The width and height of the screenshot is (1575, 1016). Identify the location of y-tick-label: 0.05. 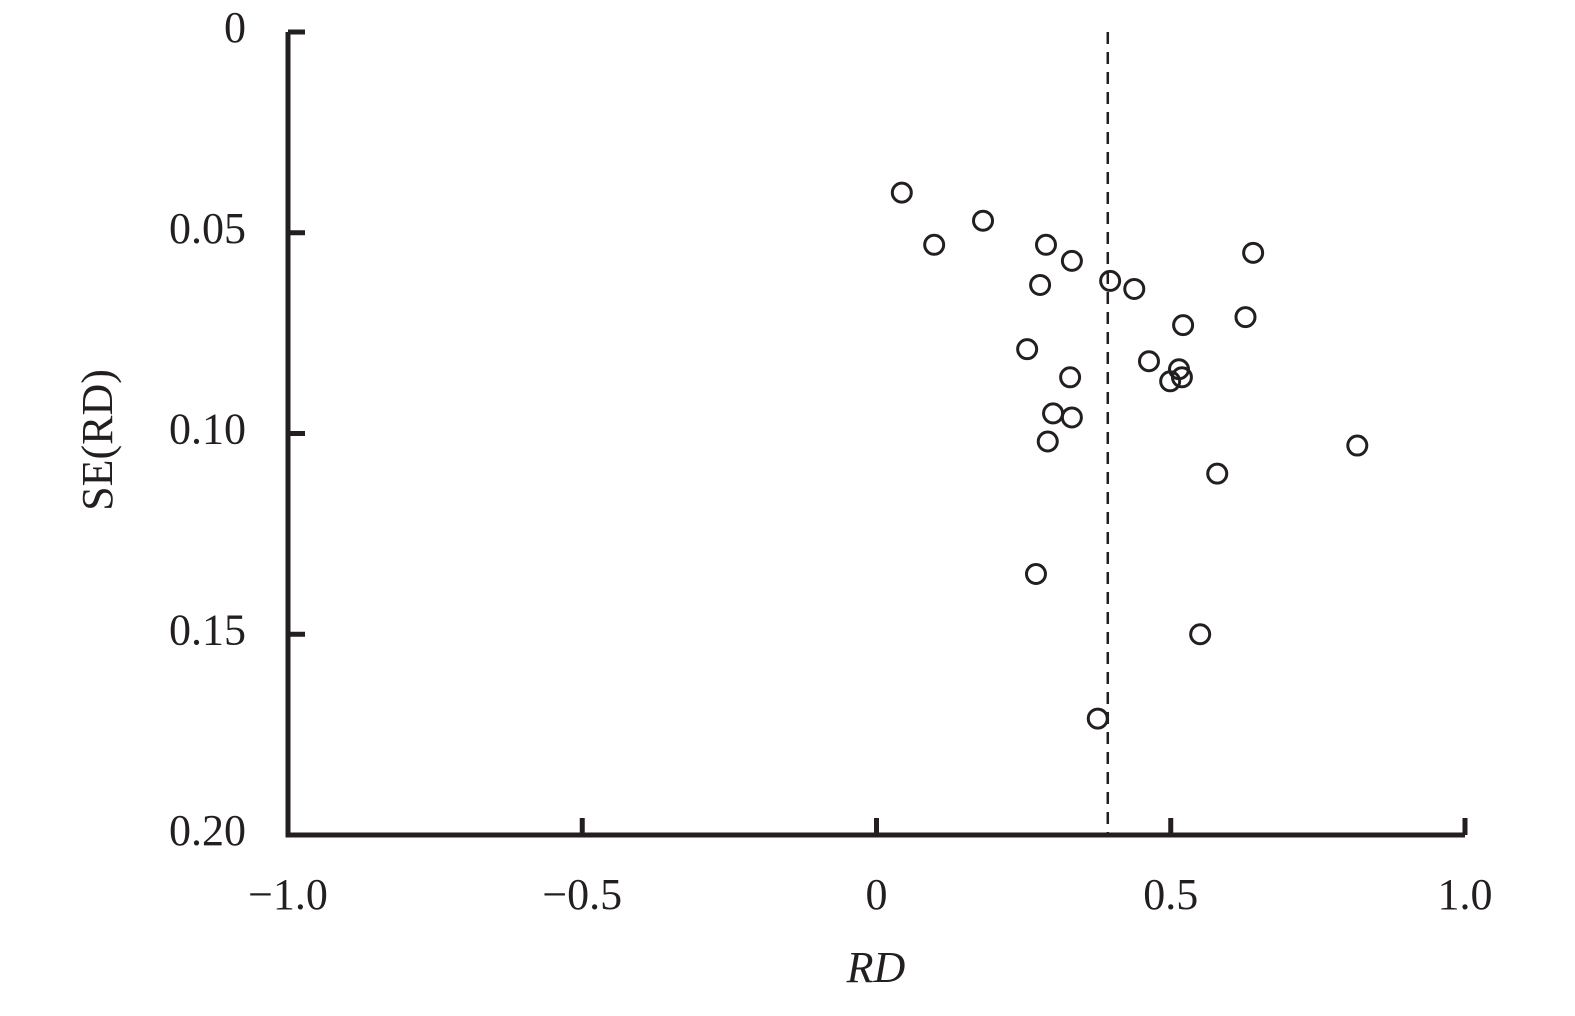
(207, 228).